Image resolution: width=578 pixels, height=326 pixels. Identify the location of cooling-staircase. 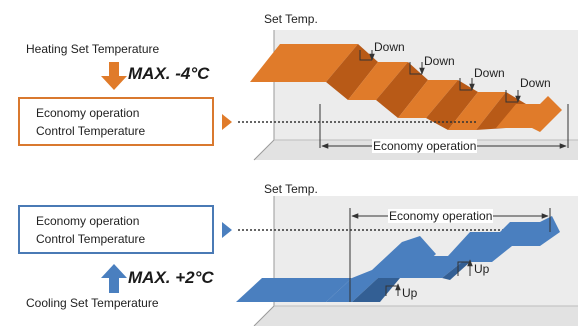
(398, 259).